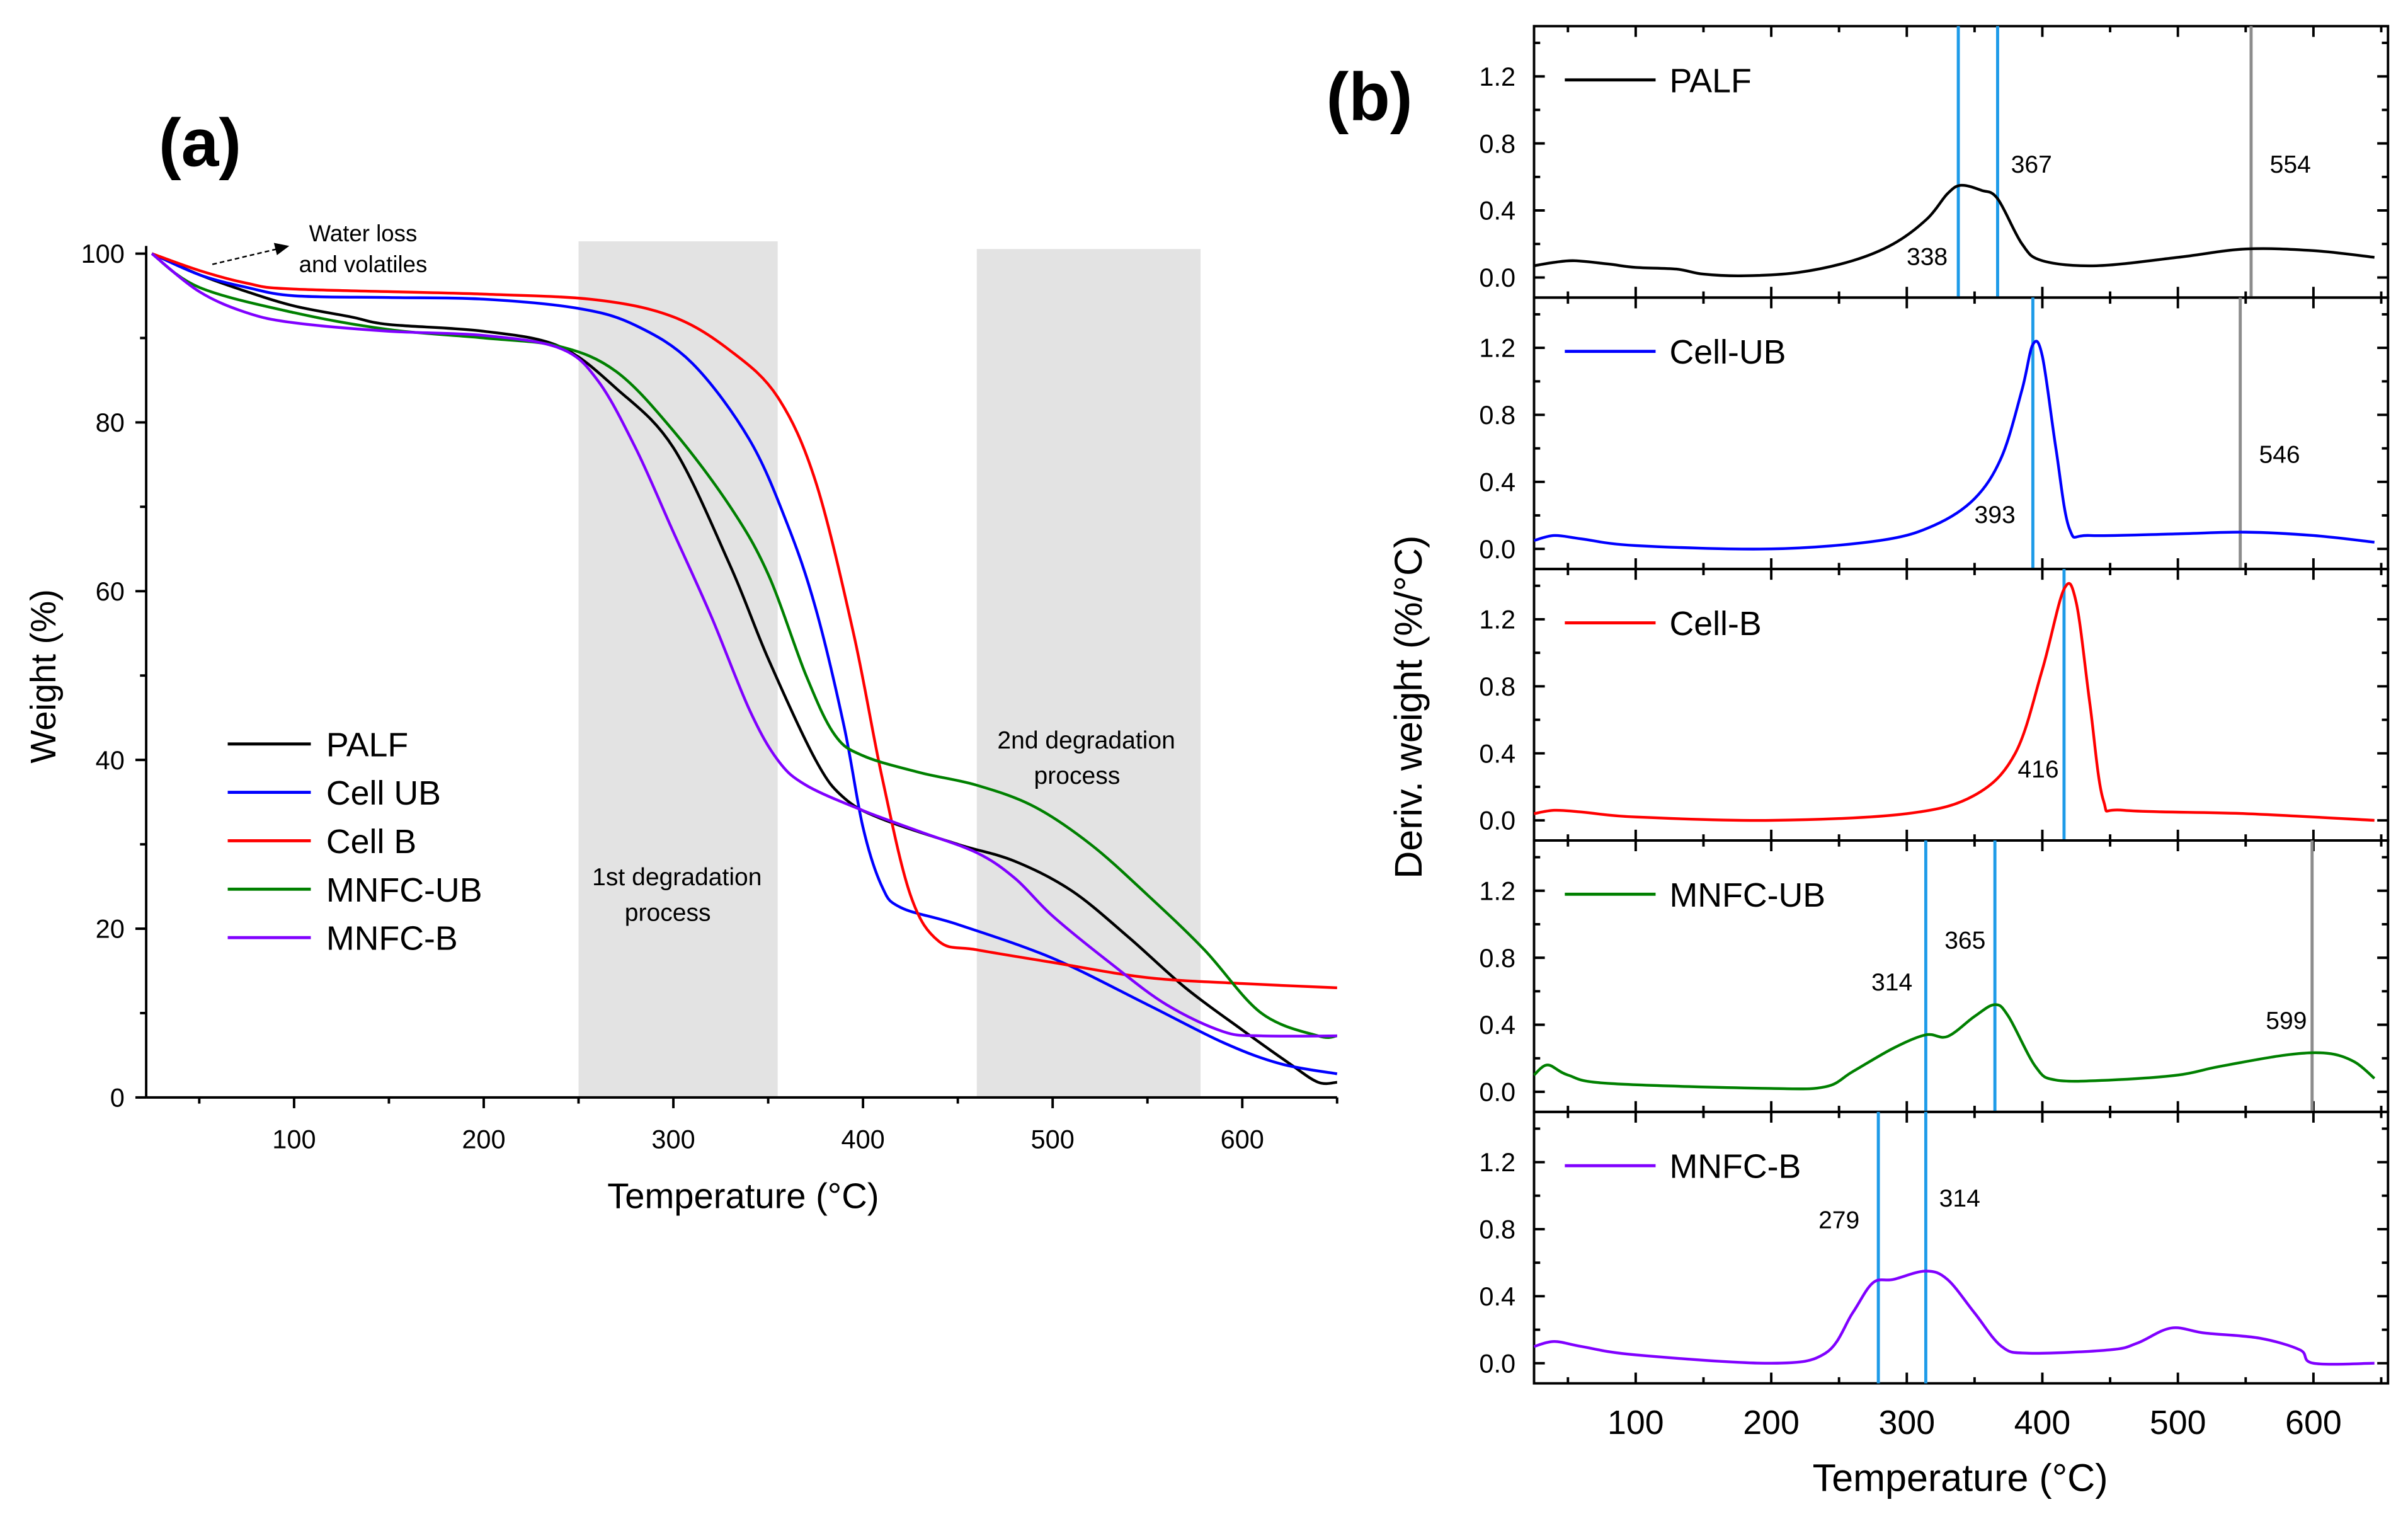  What do you see at coordinates (2290, 164) in the screenshot?
I see `peak-temperature-label: 554` at bounding box center [2290, 164].